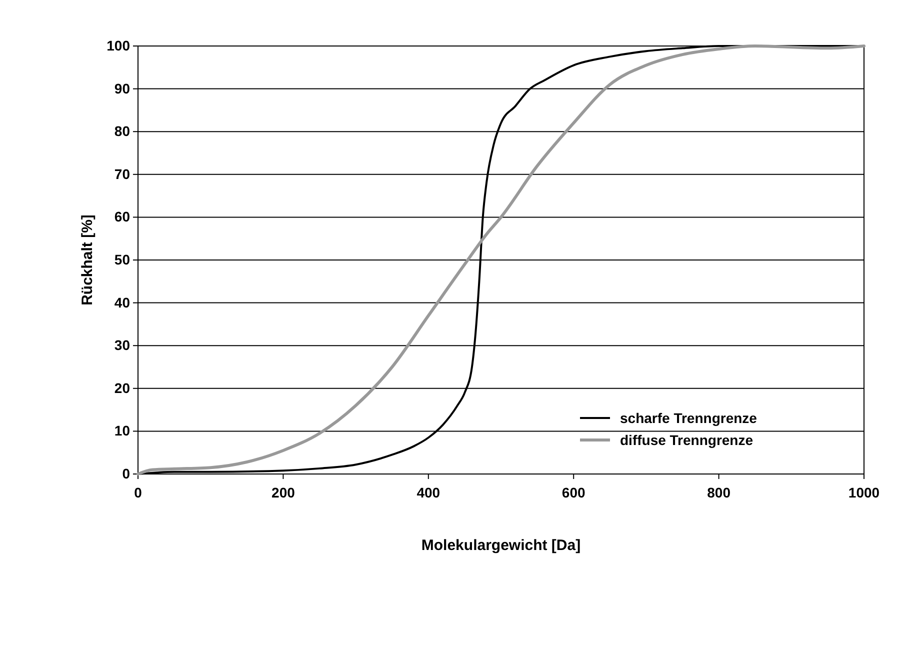 This screenshot has width=905, height=663. I want to click on x-tick-label: 800, so click(719, 492).